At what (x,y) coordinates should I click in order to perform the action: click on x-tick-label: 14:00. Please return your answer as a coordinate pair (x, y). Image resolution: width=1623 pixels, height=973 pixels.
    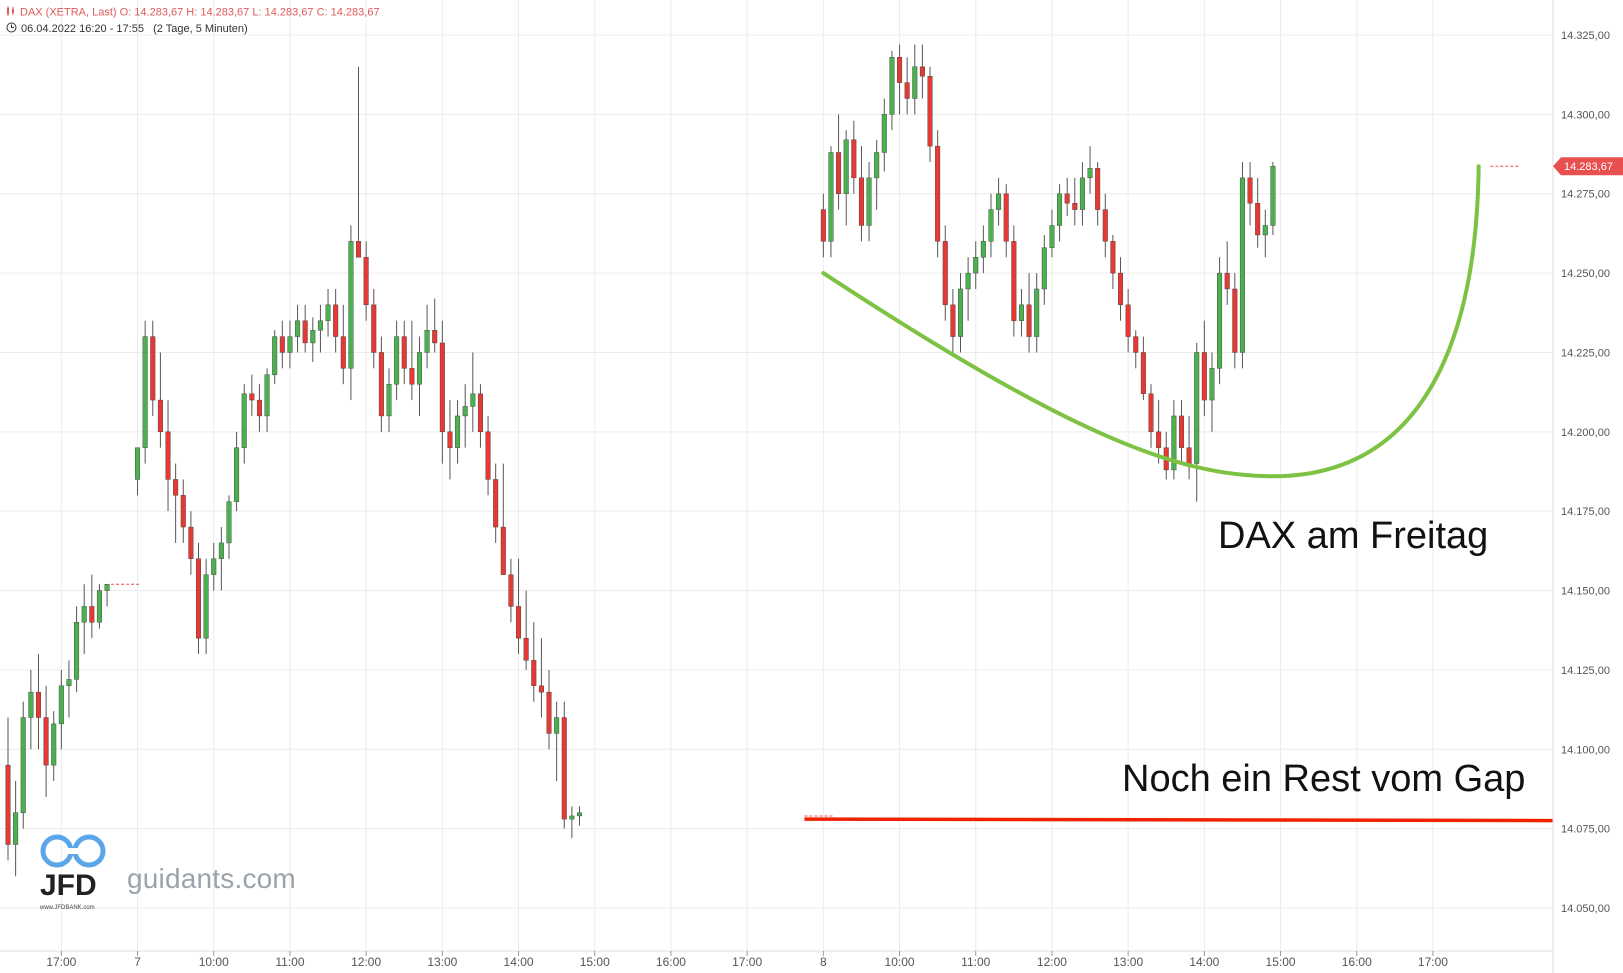
    Looking at the image, I should click on (1204, 962).